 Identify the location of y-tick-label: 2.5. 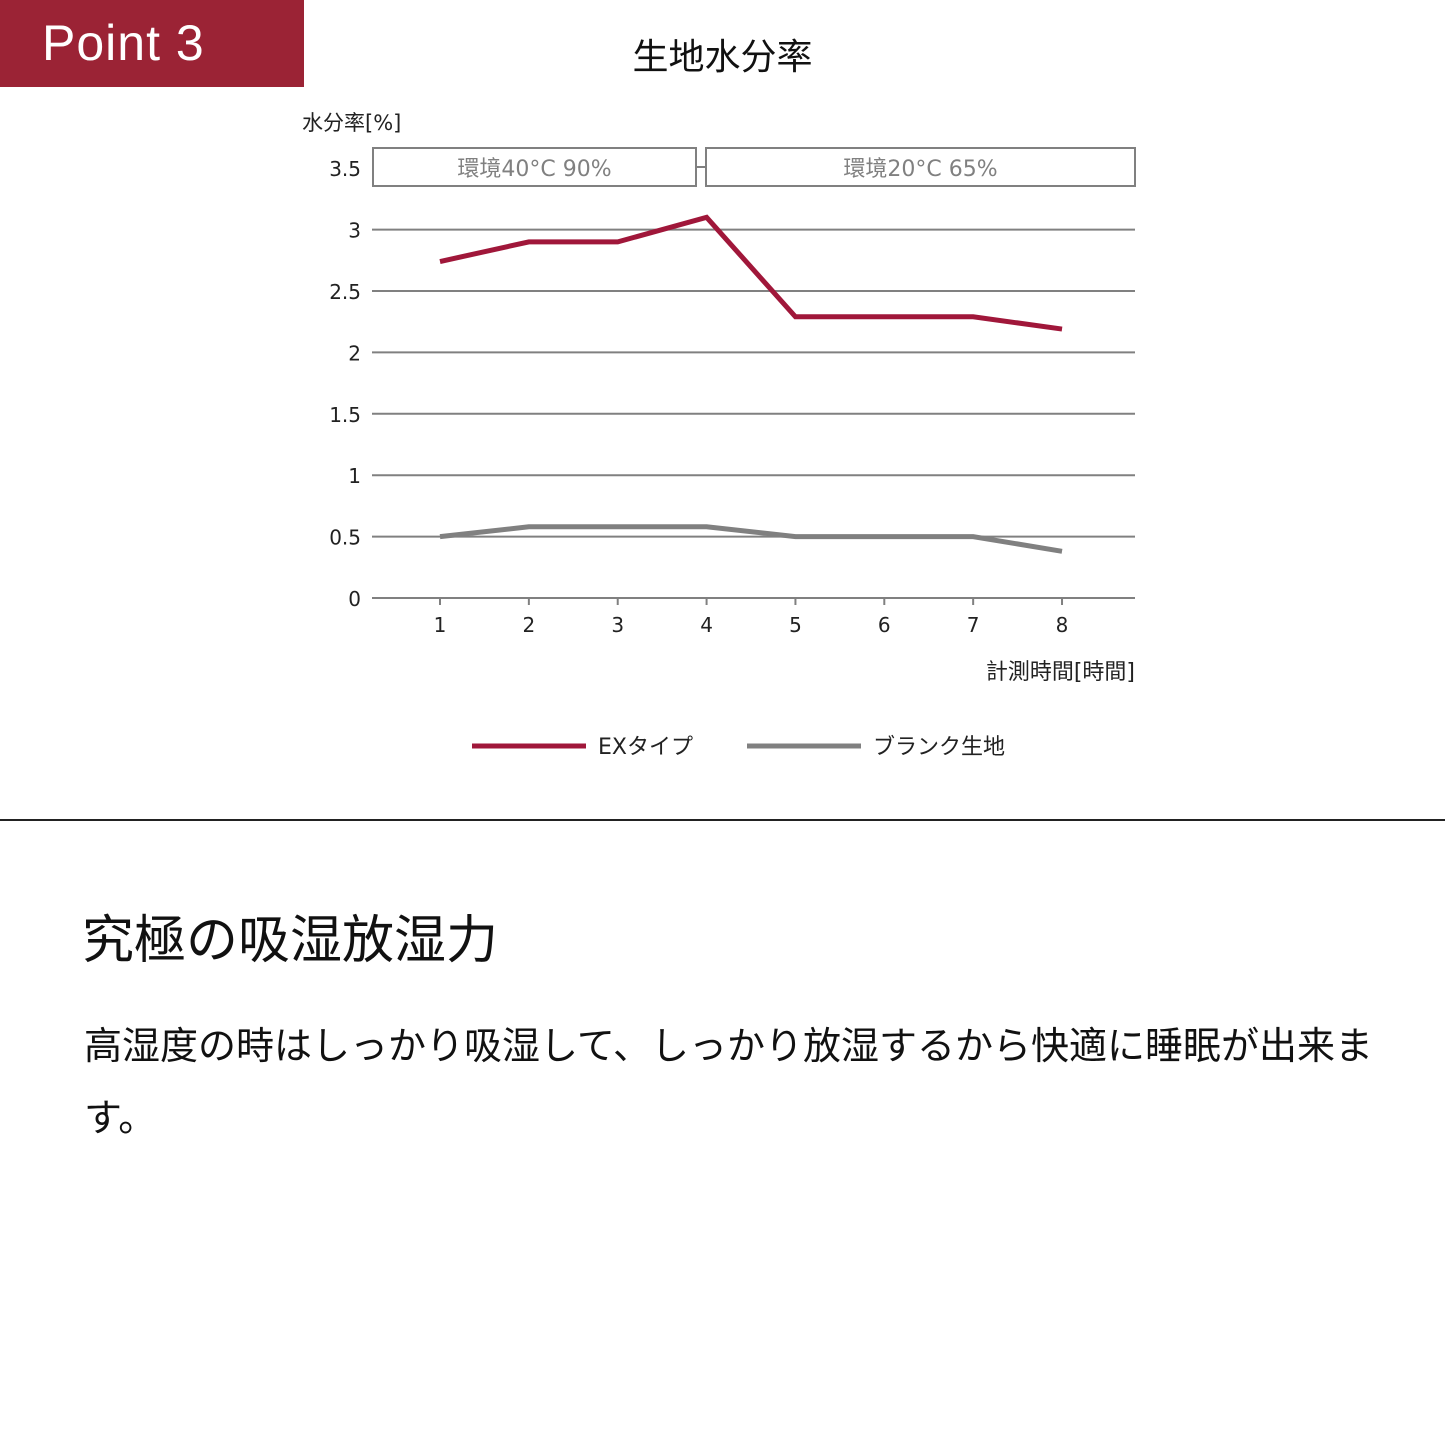
(345, 292).